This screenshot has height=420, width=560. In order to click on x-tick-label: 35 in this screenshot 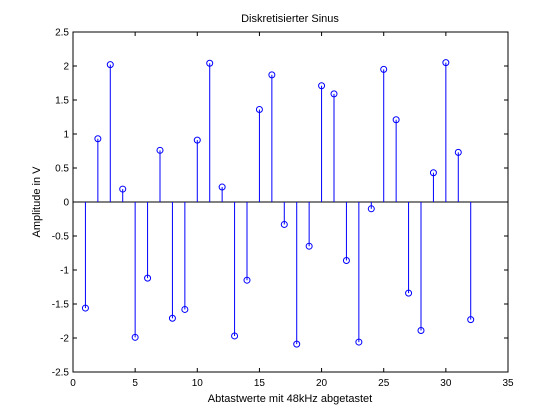, I will do `click(508, 383)`.